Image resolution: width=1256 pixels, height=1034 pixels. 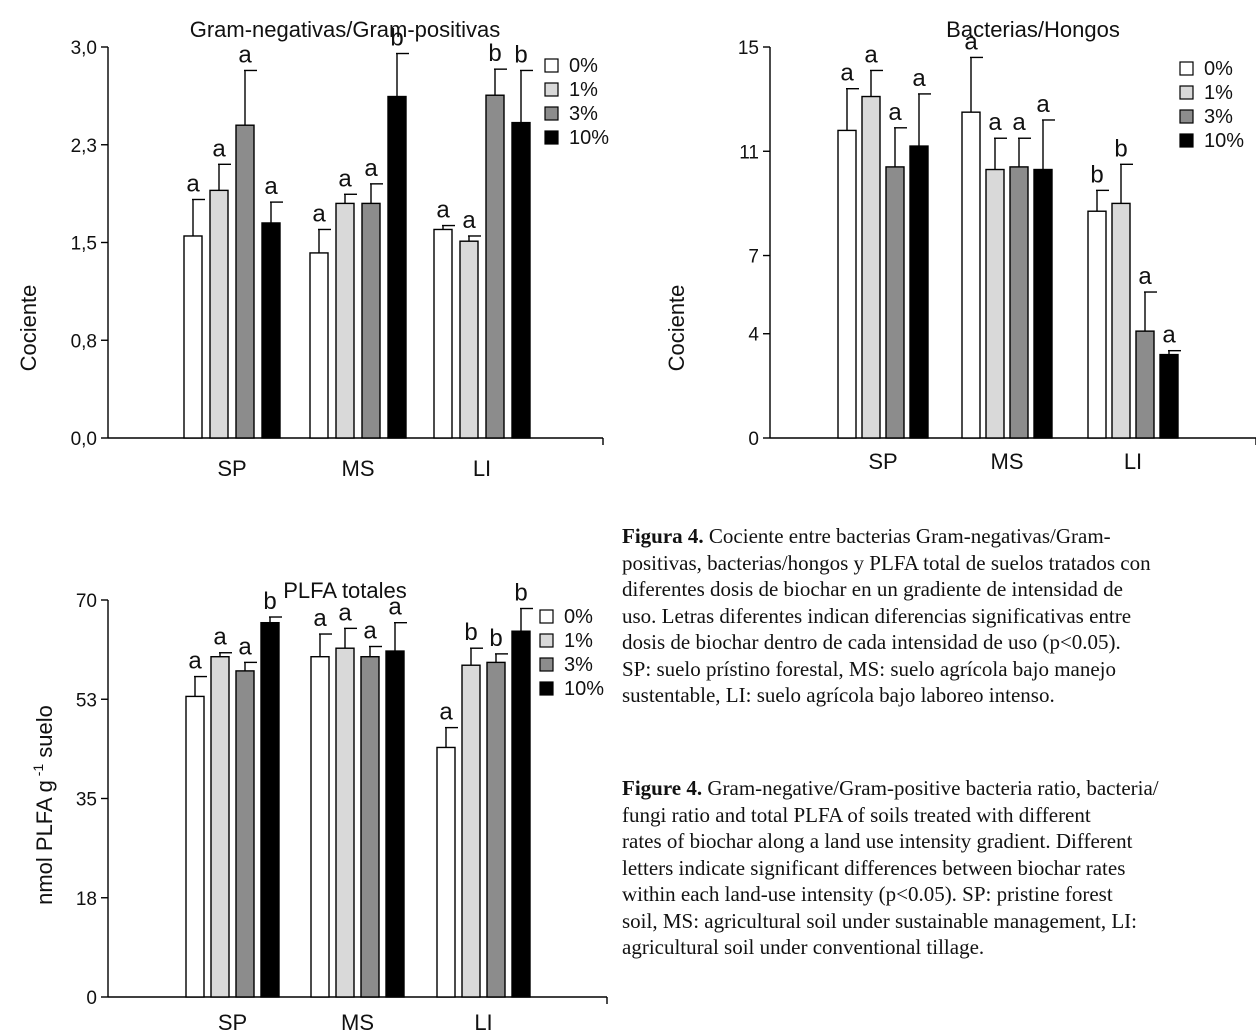 I want to click on caption-spanish-label: Figura 4., so click(x=663, y=536).